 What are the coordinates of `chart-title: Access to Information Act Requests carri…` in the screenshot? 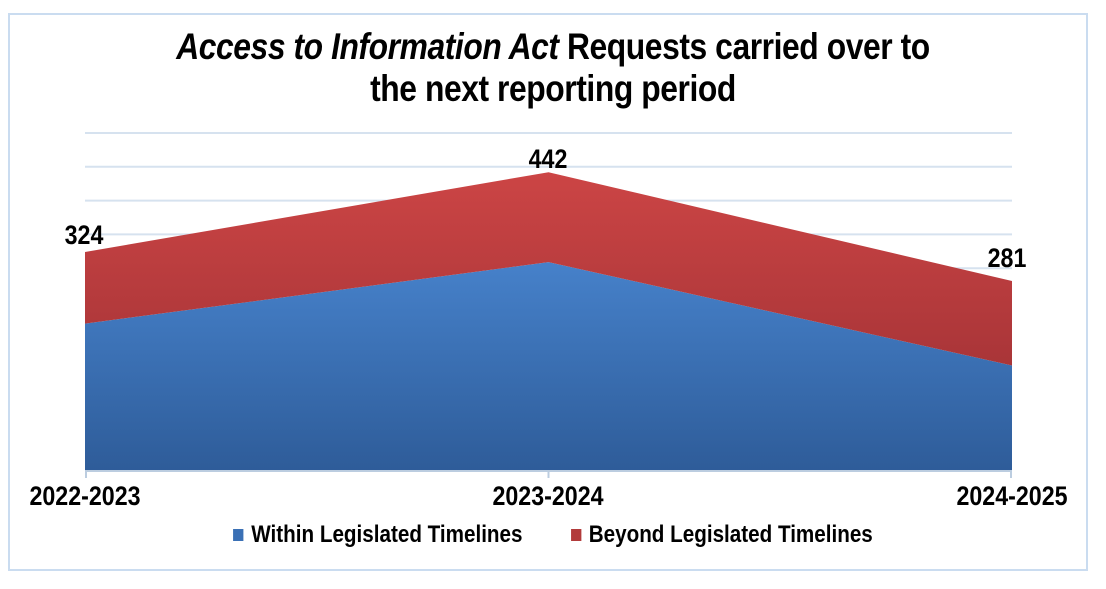 It's located at (552, 68).